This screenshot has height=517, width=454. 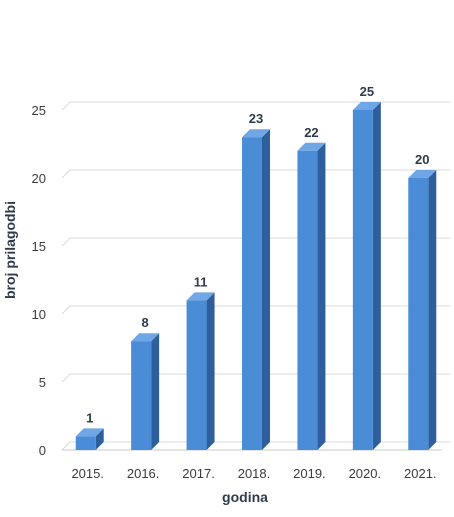 What do you see at coordinates (39, 280) in the screenshot?
I see `y-axis-ticks: 0 5 10 15 20 25` at bounding box center [39, 280].